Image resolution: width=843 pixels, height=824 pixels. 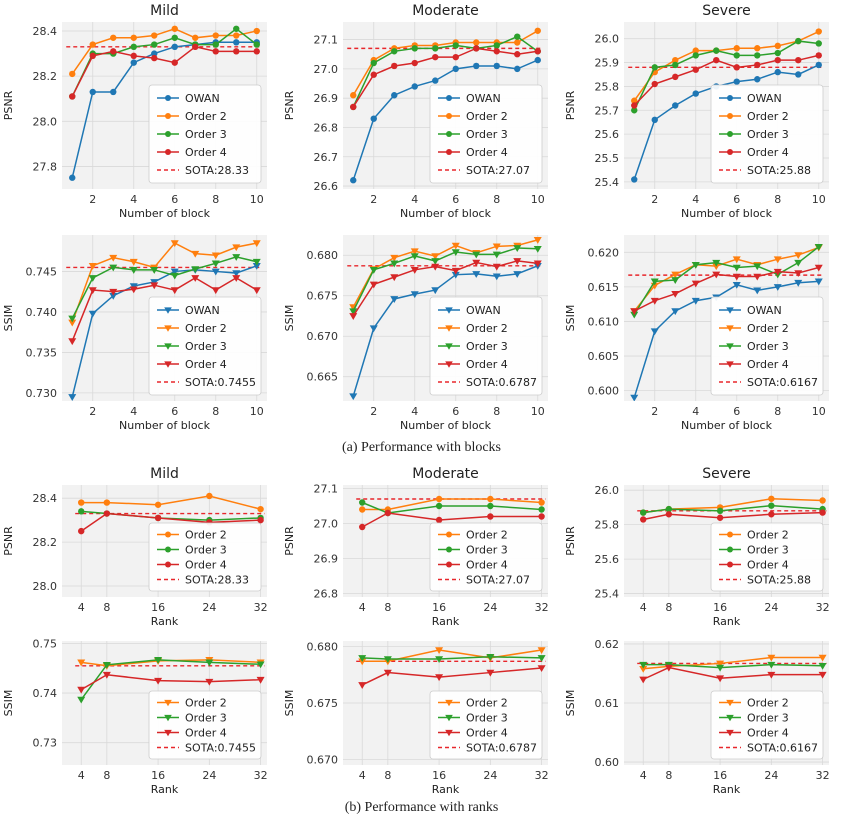 What do you see at coordinates (570, 105) in the screenshot?
I see `y-axis-label: PSNR` at bounding box center [570, 105].